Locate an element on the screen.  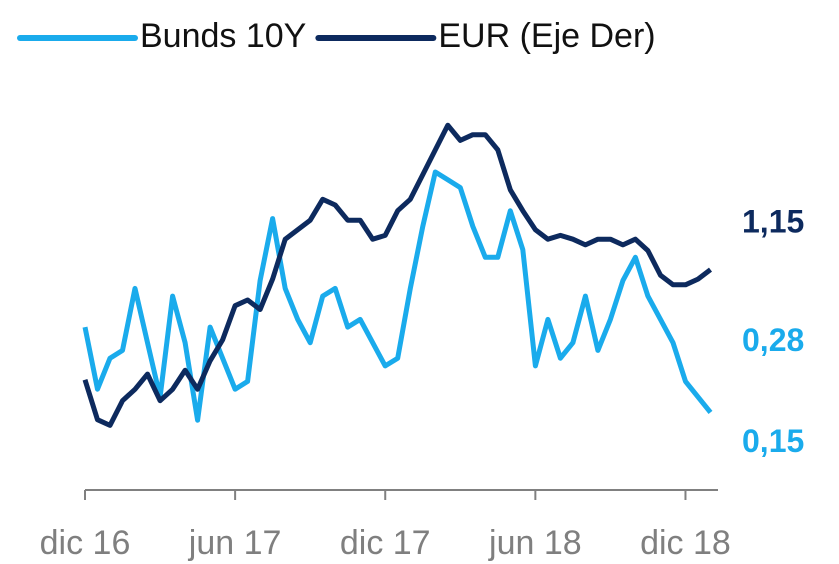
x-tick-label: dic 16 is located at coordinates (85, 543).